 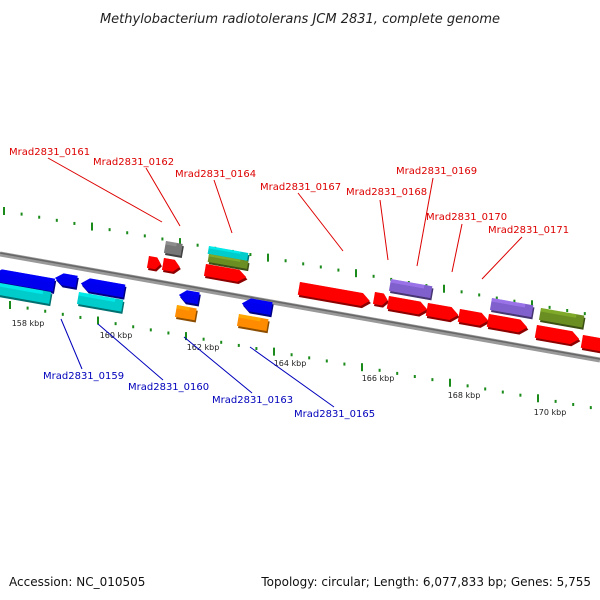 I want to click on gene-label-0160: Mrad2831_0160, so click(x=168, y=387).